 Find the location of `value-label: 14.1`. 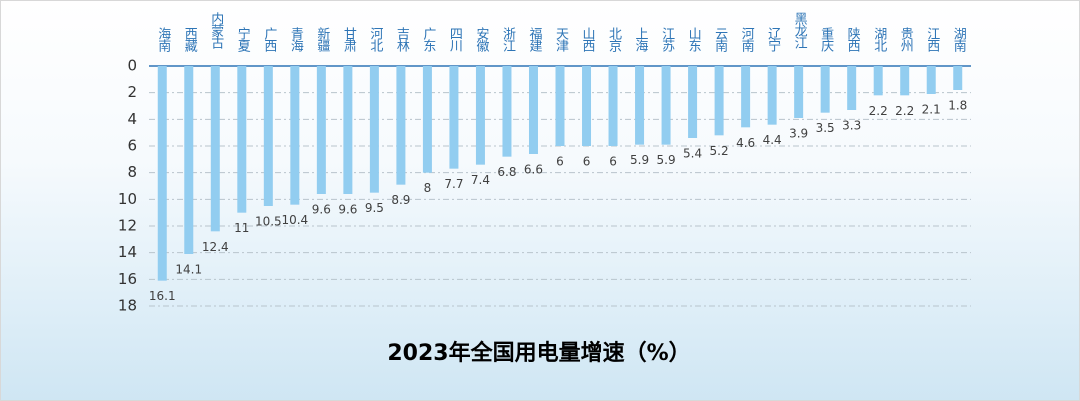

value-label: 14.1 is located at coordinates (188, 270).